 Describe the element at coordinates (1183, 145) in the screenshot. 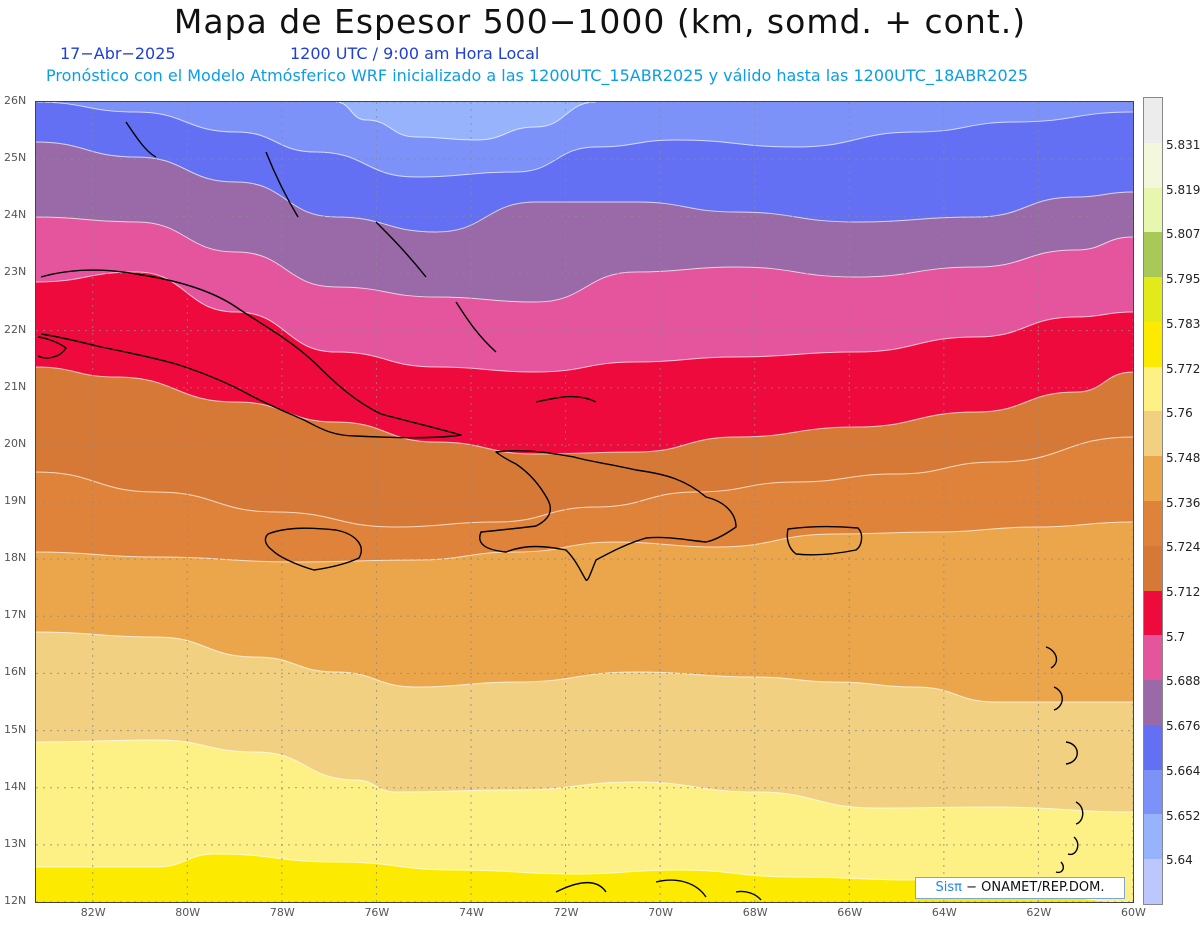

I see `colorbar-label: 5.831` at that location.